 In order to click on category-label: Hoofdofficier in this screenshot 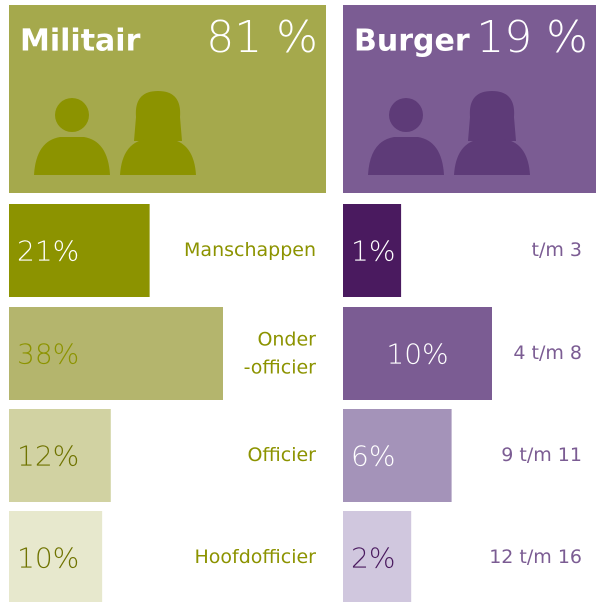, I will do `click(255, 557)`.